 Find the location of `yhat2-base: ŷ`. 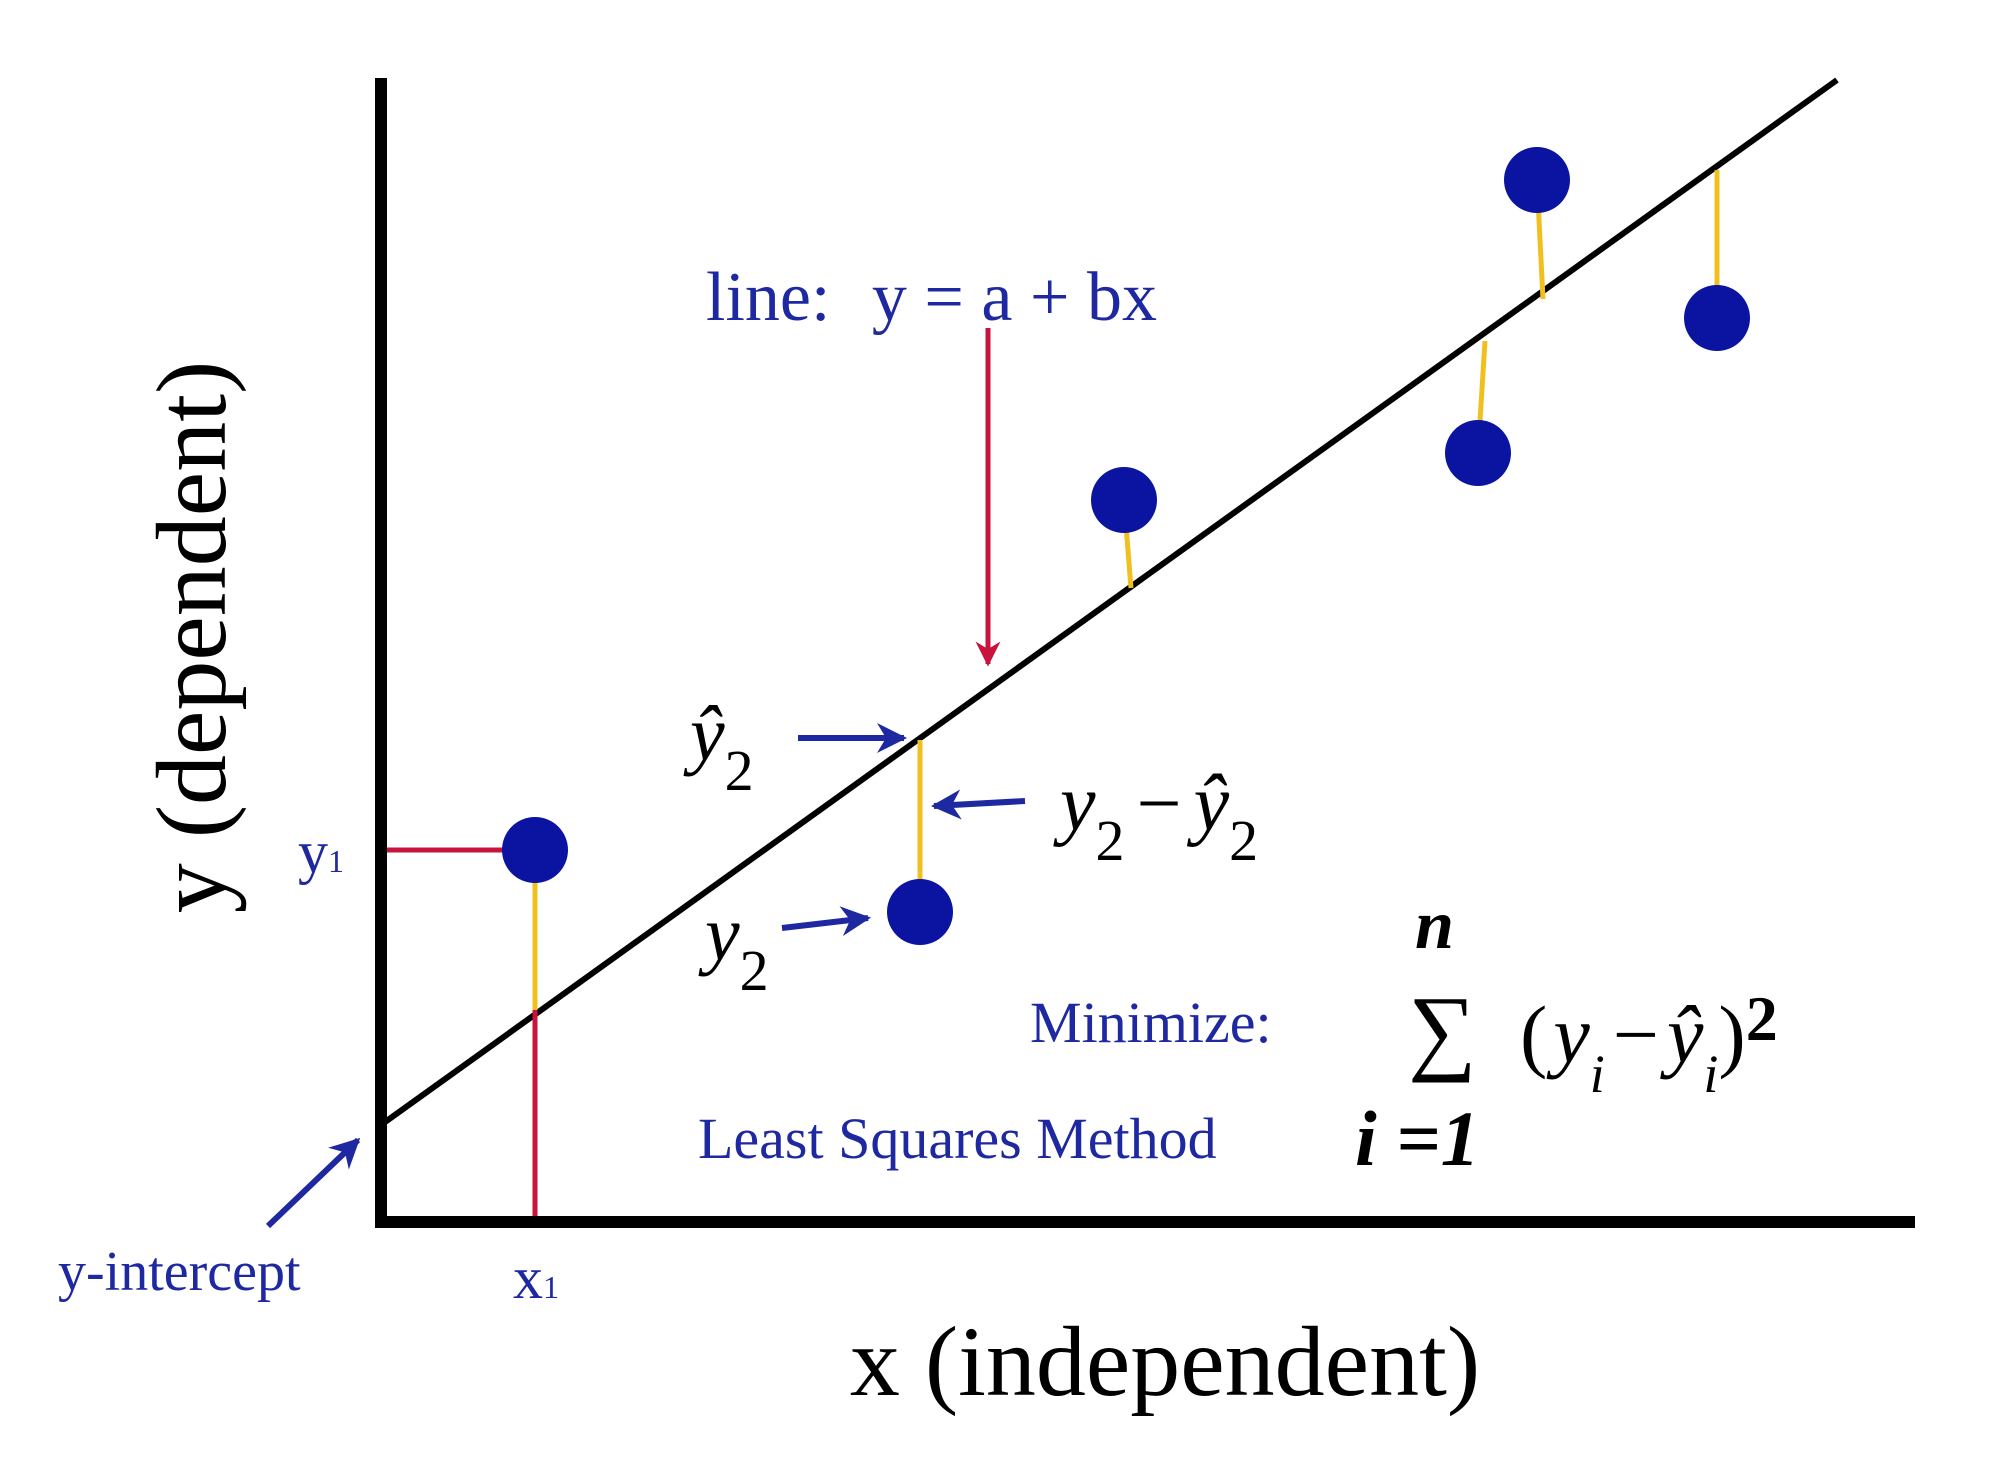

yhat2-base: ŷ is located at coordinates (704, 733).